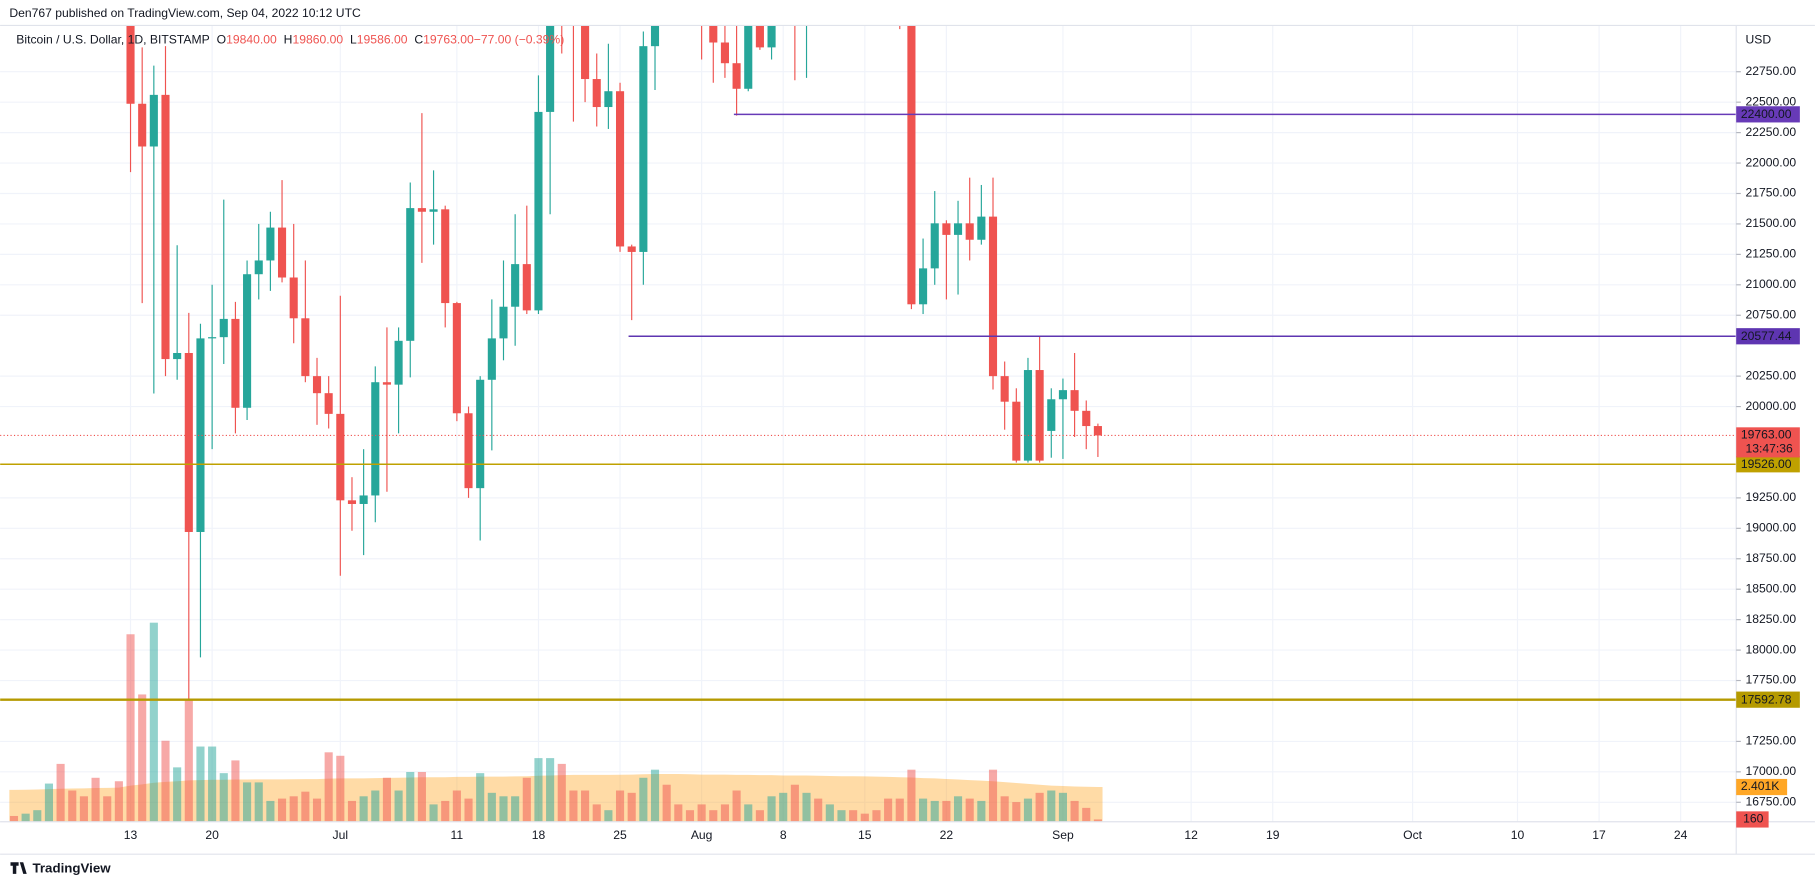 The width and height of the screenshot is (1815, 886). I want to click on x-tick-label: 13, so click(131, 835).